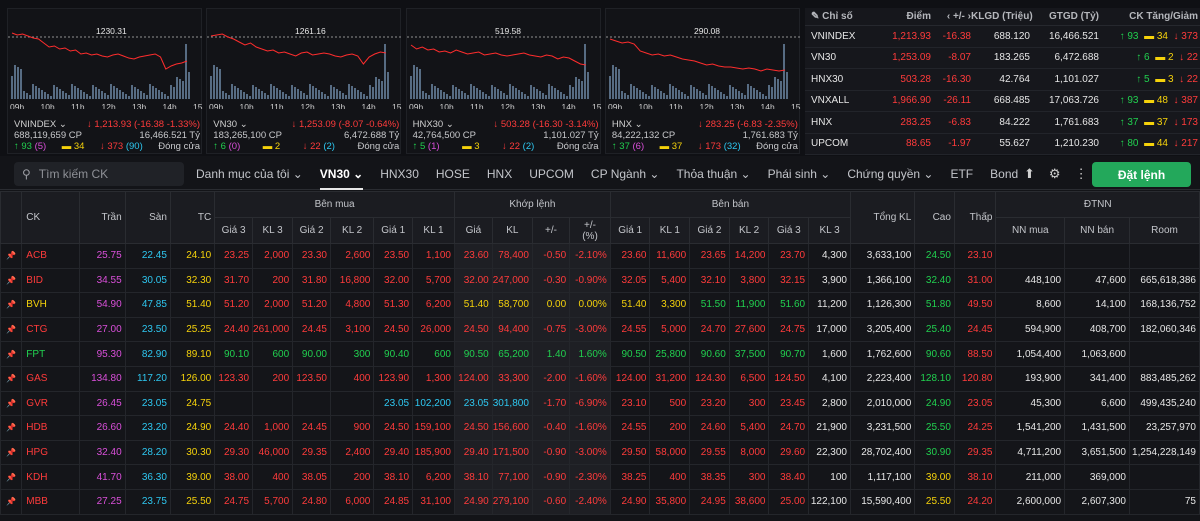 Image resolution: width=1200 pixels, height=521 pixels. What do you see at coordinates (1081, 173) in the screenshot?
I see `more-vertical-icon: ⋮` at bounding box center [1081, 173].